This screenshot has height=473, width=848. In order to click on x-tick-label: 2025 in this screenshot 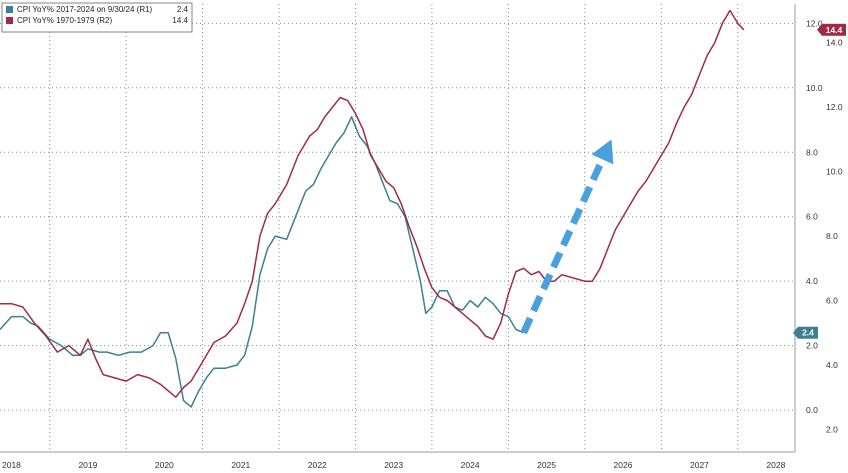, I will do `click(546, 465)`.